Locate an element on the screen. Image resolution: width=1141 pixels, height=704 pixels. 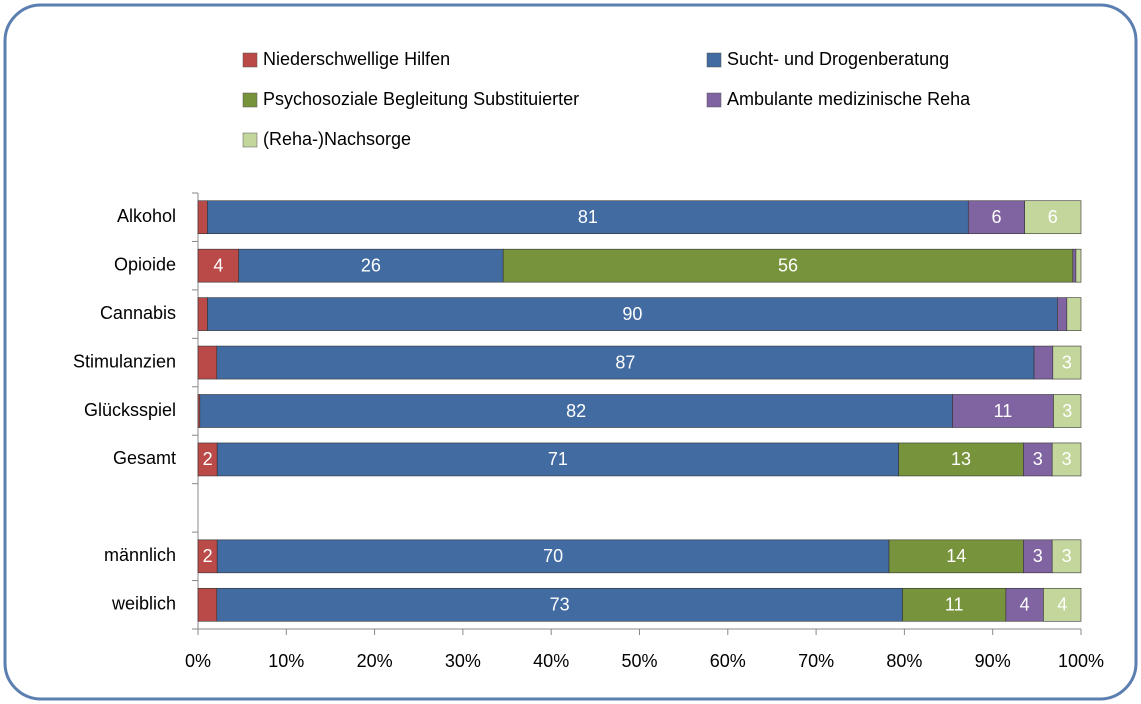
data-label: 56 is located at coordinates (788, 265).